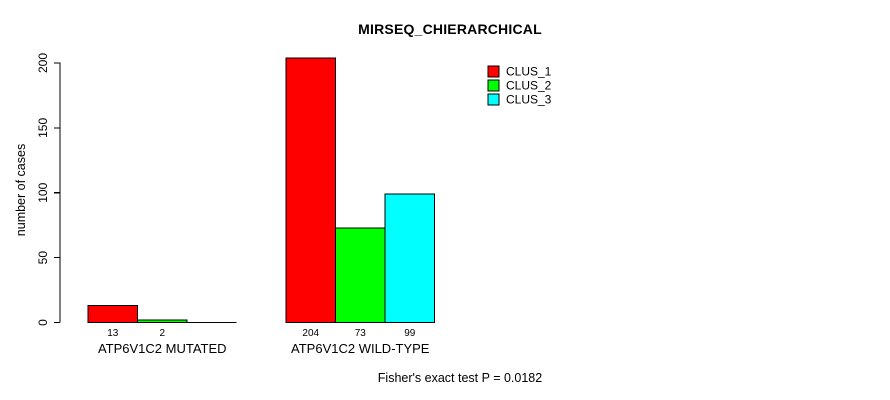 Image resolution: width=890 pixels, height=400 pixels. What do you see at coordinates (460, 378) in the screenshot?
I see `fisher-test-annotation: Fisher's exact test P = 0.0182` at bounding box center [460, 378].